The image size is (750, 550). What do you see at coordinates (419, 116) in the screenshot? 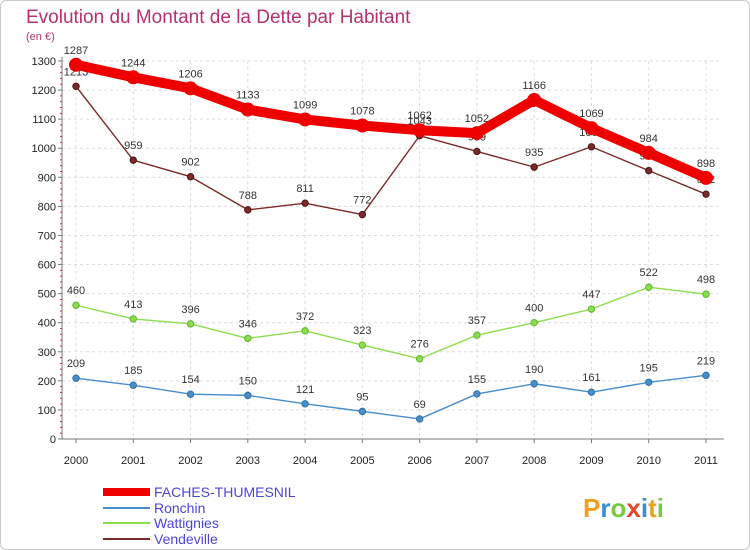
I see `data-label: 1062` at bounding box center [419, 116].